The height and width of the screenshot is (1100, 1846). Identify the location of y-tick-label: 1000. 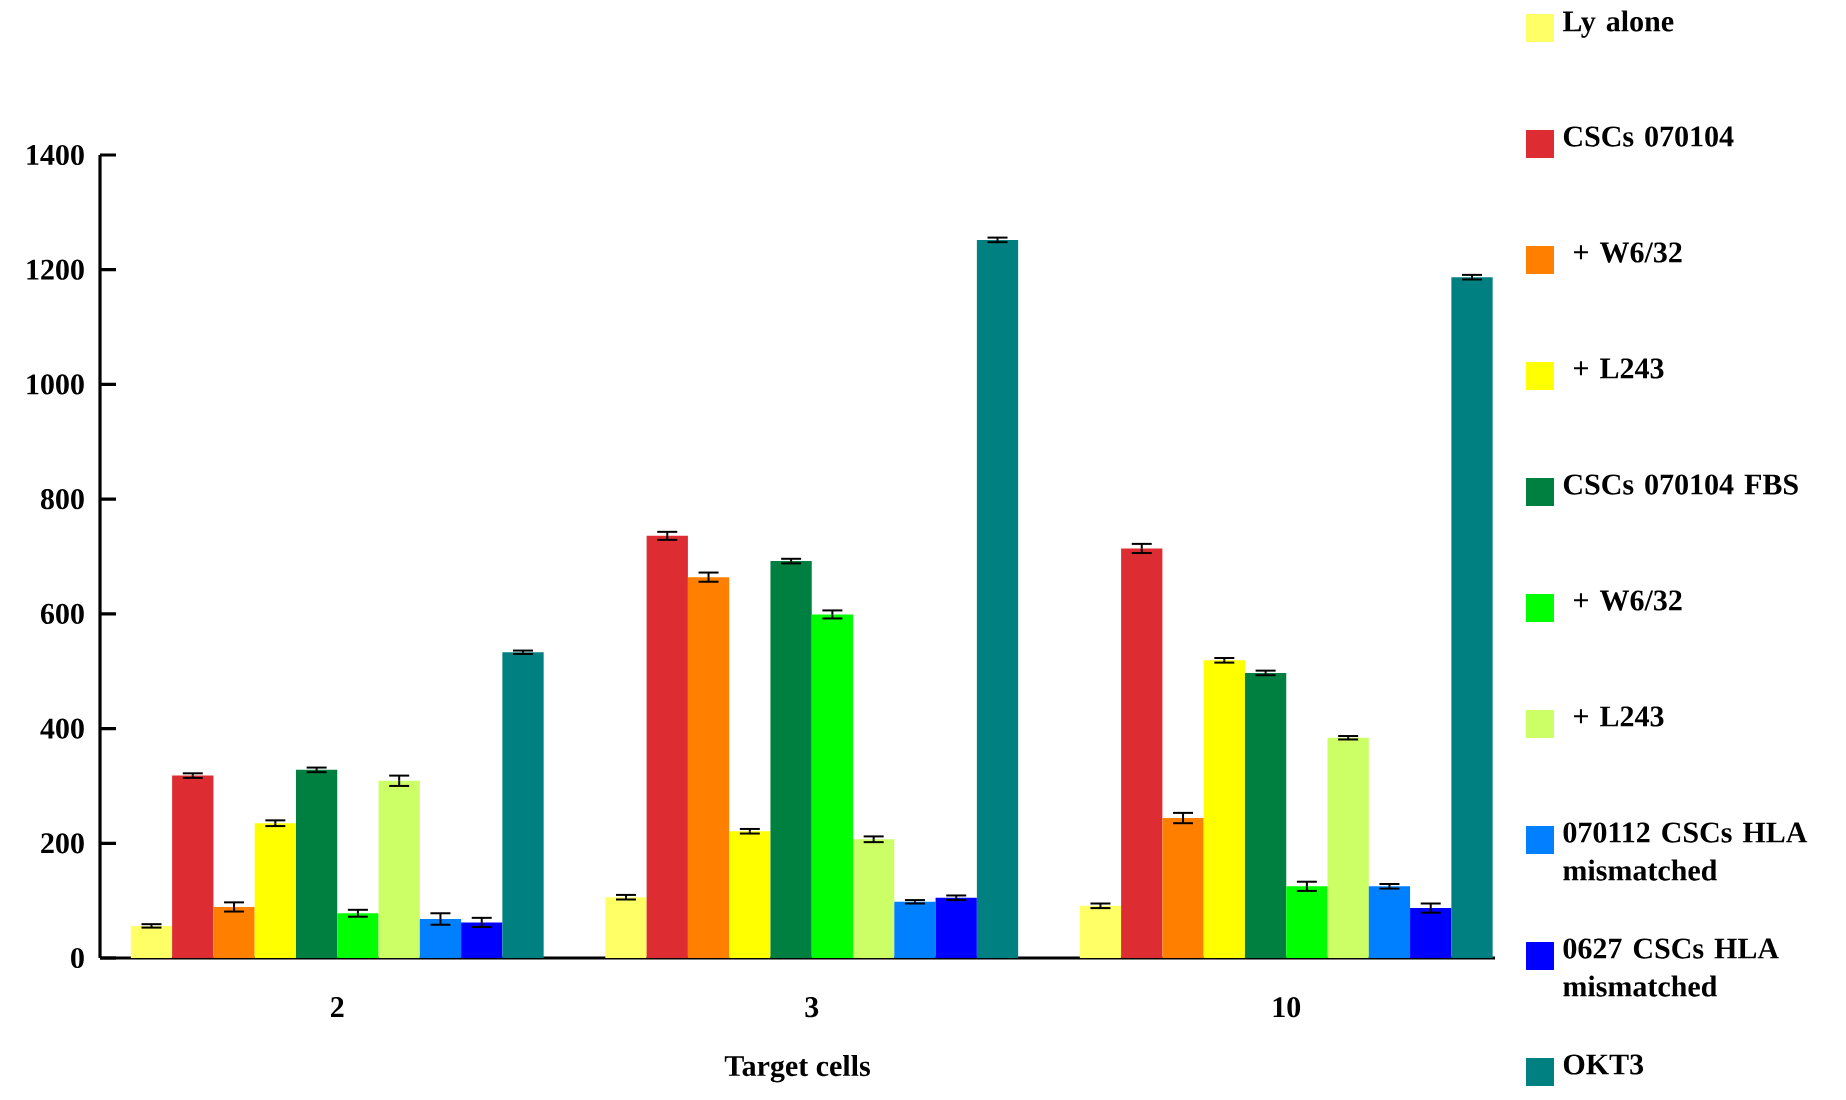
(55, 384).